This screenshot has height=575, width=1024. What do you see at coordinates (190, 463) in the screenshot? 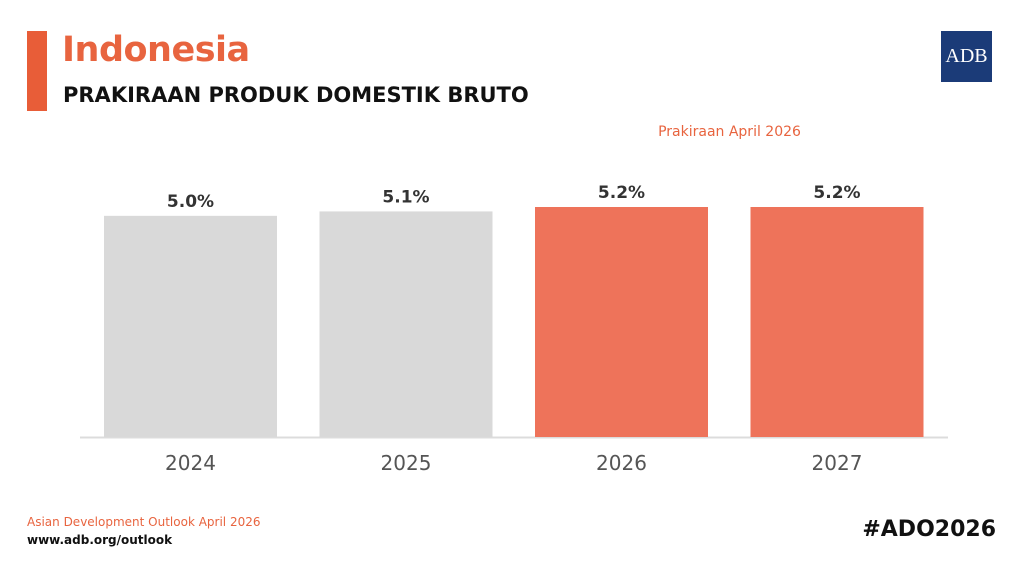
I see `x-tick-2024: 2024` at bounding box center [190, 463].